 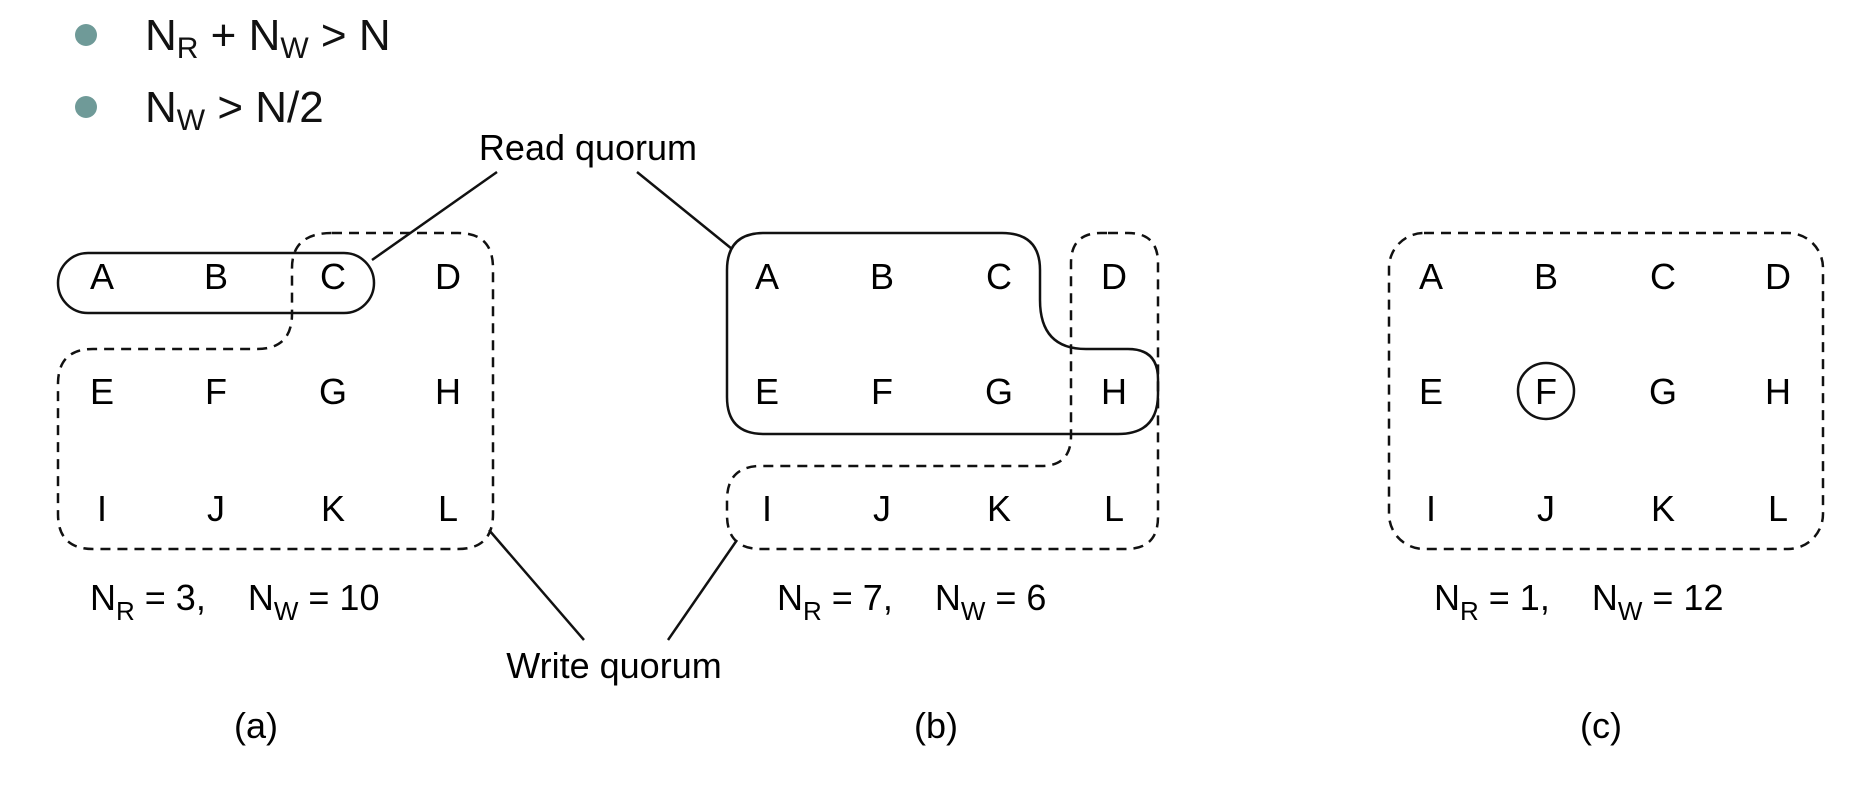 What do you see at coordinates (942, 333) in the screenshot?
I see `read-quorum-b` at bounding box center [942, 333].